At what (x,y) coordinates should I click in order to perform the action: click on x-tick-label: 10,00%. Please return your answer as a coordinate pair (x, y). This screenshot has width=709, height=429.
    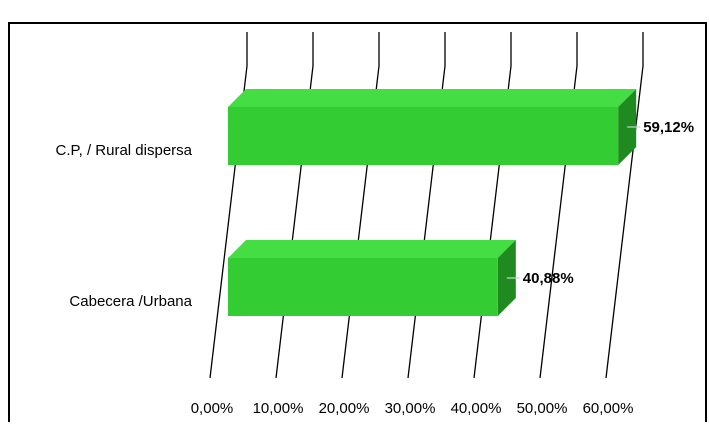
    Looking at the image, I should click on (278, 408).